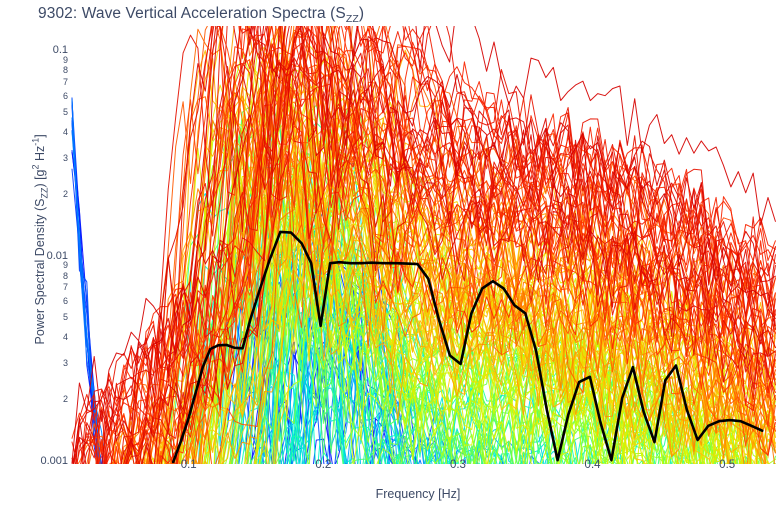  What do you see at coordinates (727, 465) in the screenshot?
I see `x-axis-tick-0.5: 0.5` at bounding box center [727, 465].